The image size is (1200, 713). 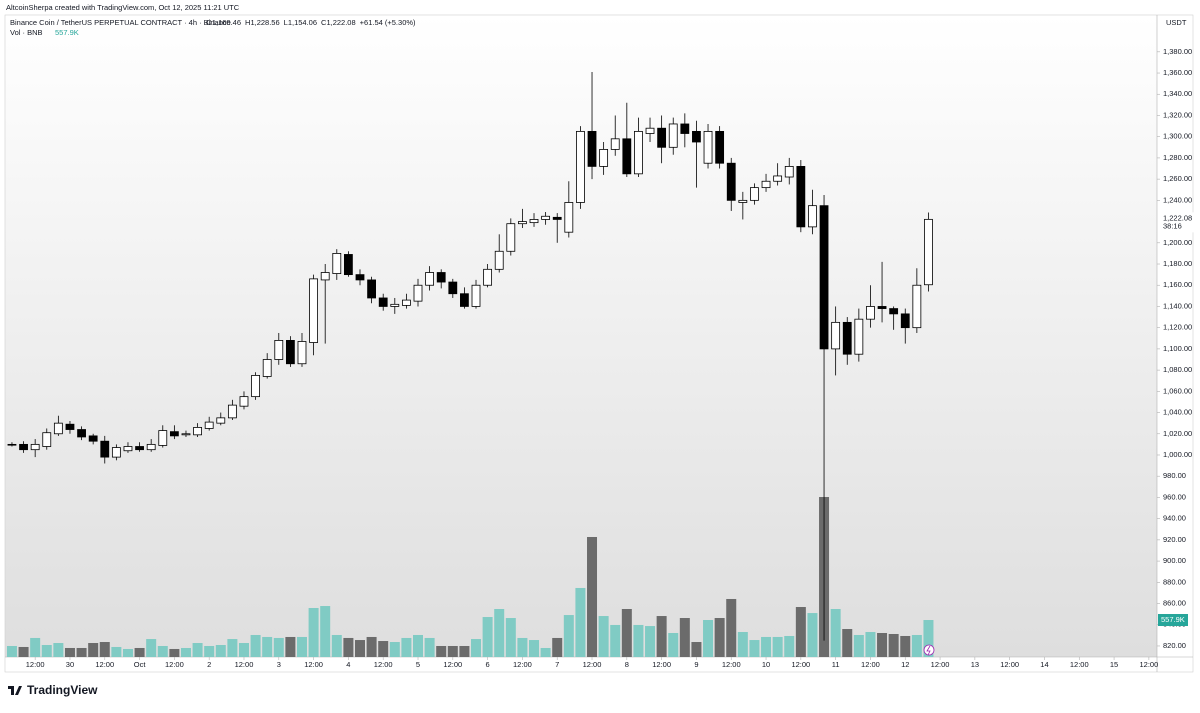 What do you see at coordinates (300, 22) in the screenshot?
I see `ohlc-value: L1,154.06` at bounding box center [300, 22].